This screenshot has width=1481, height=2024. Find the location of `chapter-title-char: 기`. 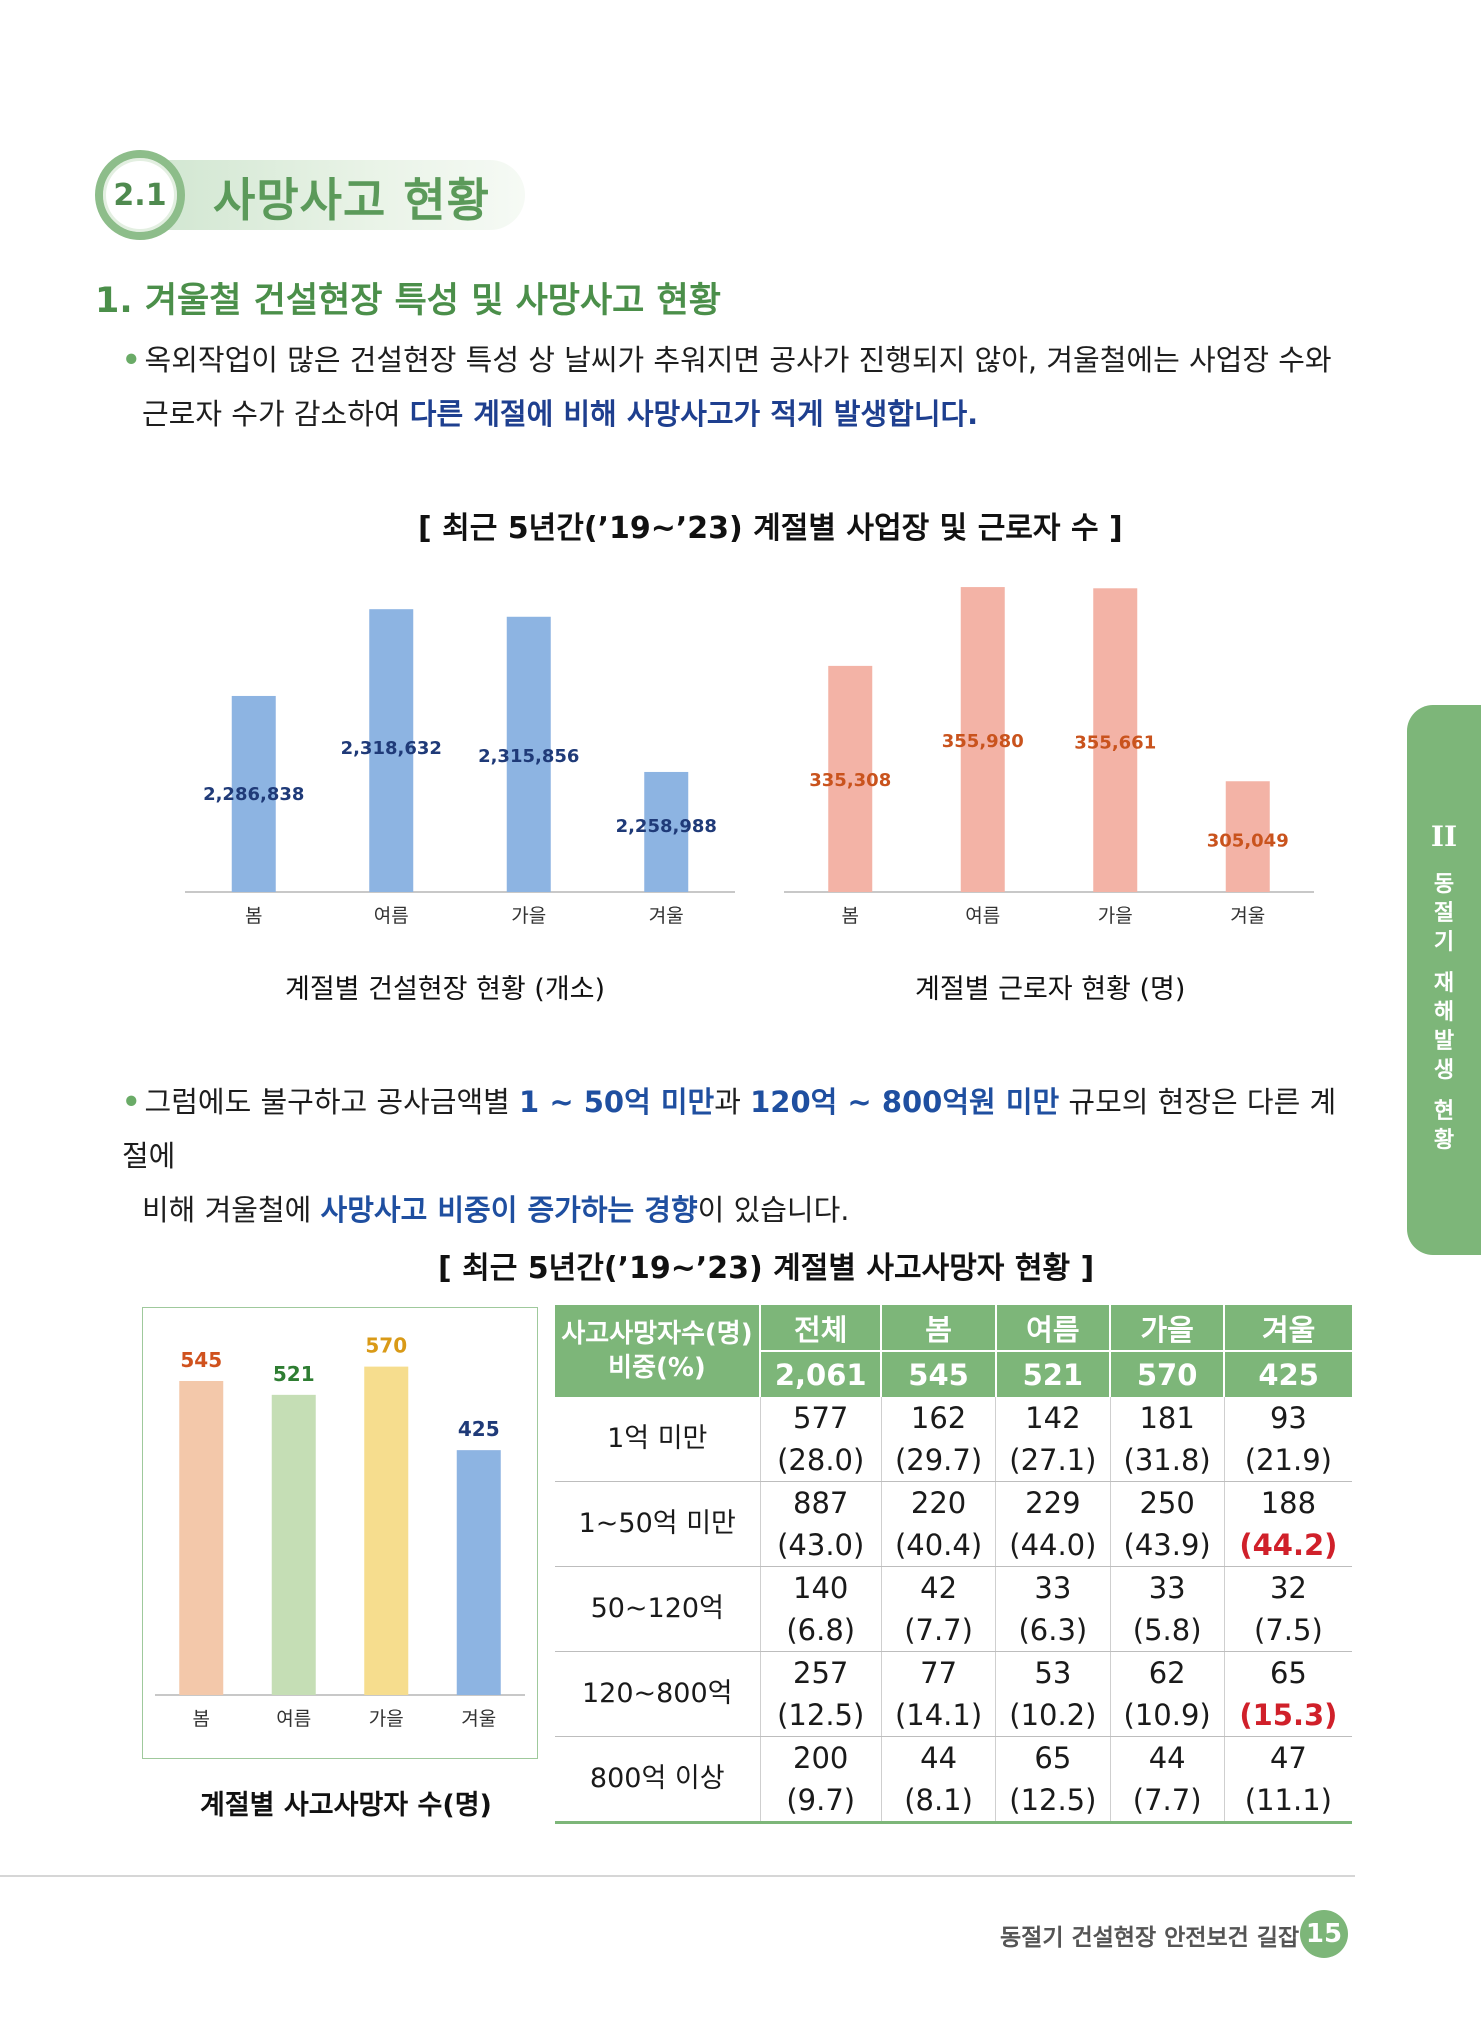

chapter-title-char: 기 is located at coordinates (1444, 942).